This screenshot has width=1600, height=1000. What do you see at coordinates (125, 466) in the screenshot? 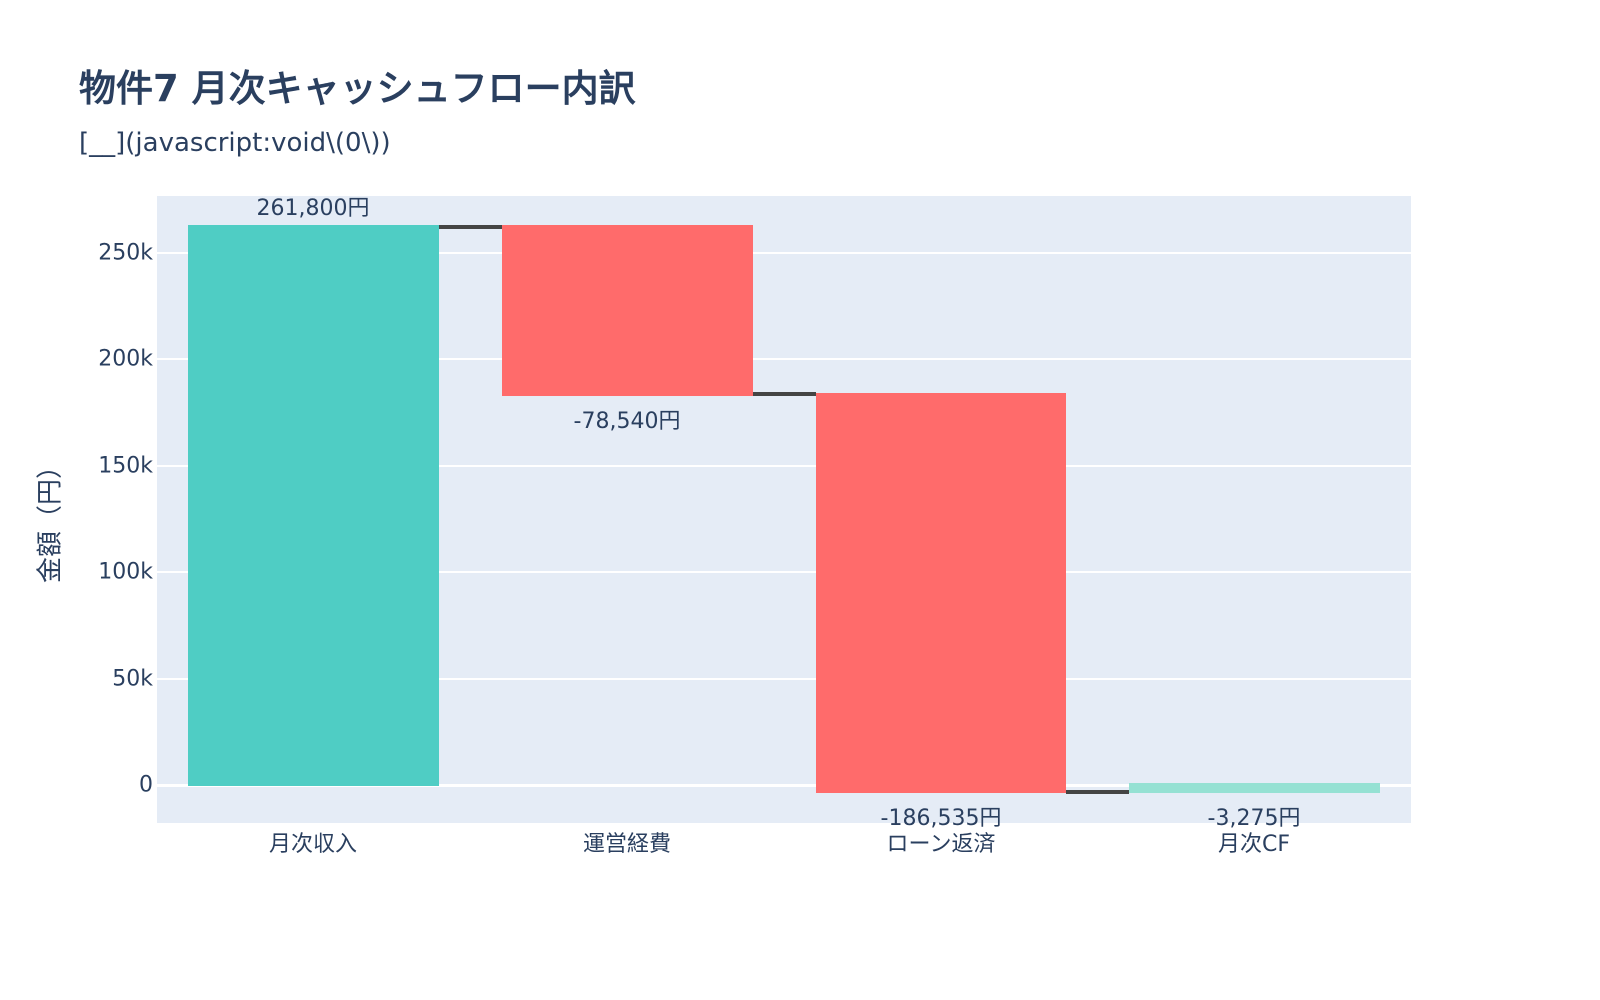
I see `y-tick-150k: 150k` at bounding box center [125, 466].